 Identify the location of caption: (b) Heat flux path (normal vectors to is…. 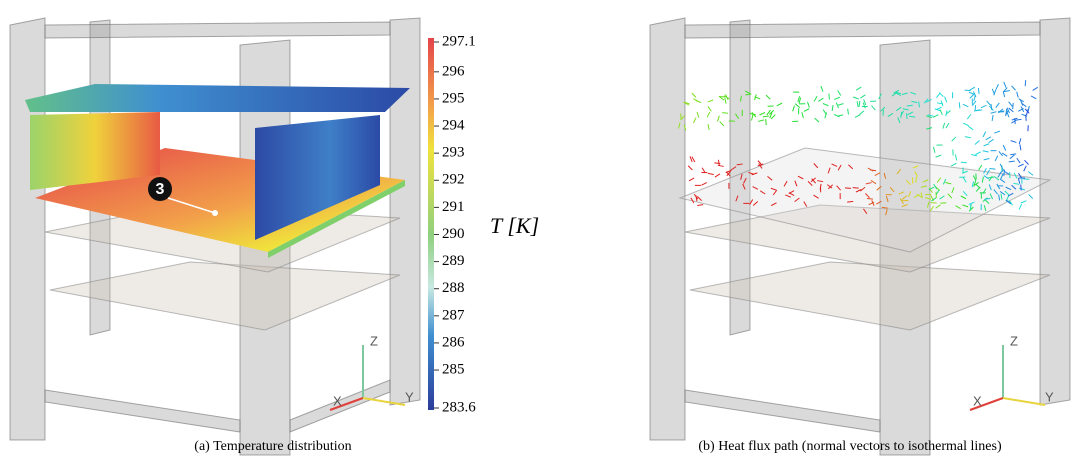
(850, 446).